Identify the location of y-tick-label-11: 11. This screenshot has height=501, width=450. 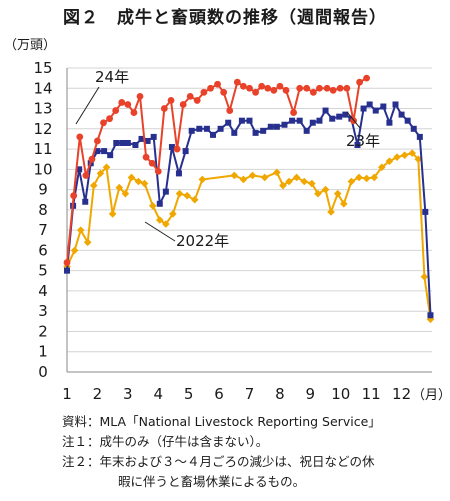
(42, 149).